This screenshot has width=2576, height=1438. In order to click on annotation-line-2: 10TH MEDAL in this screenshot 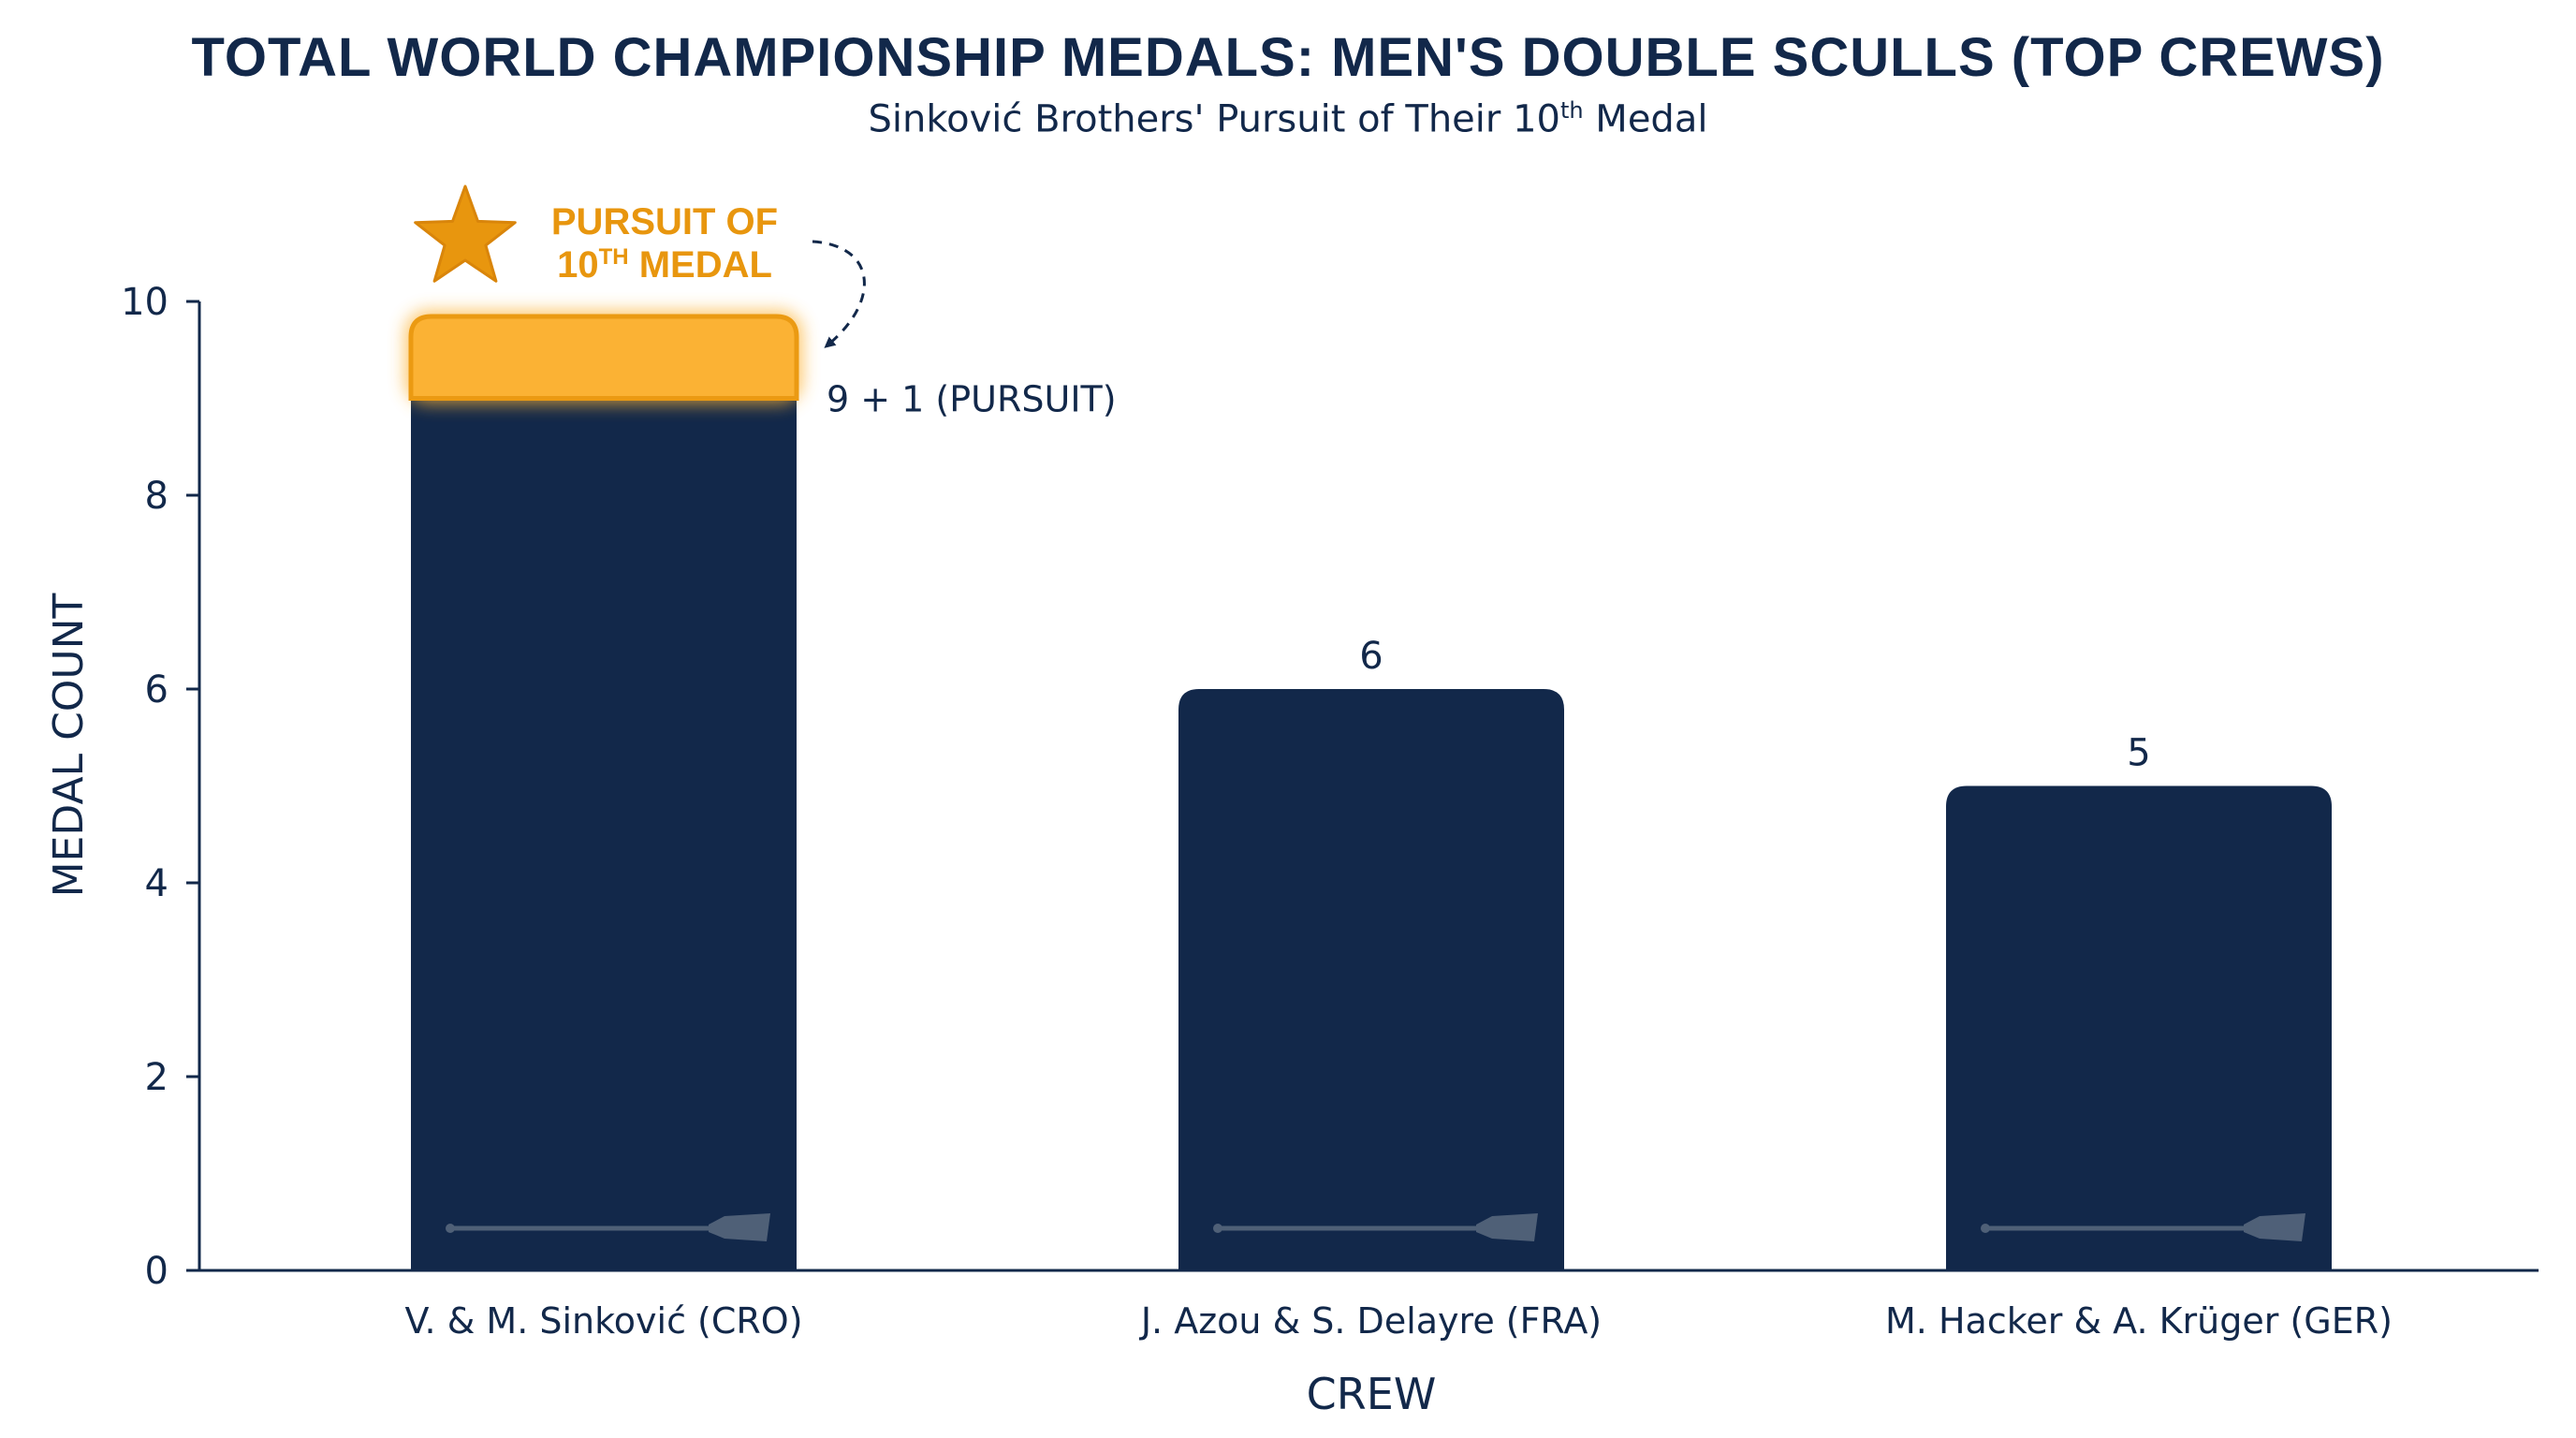, I will do `click(664, 265)`.